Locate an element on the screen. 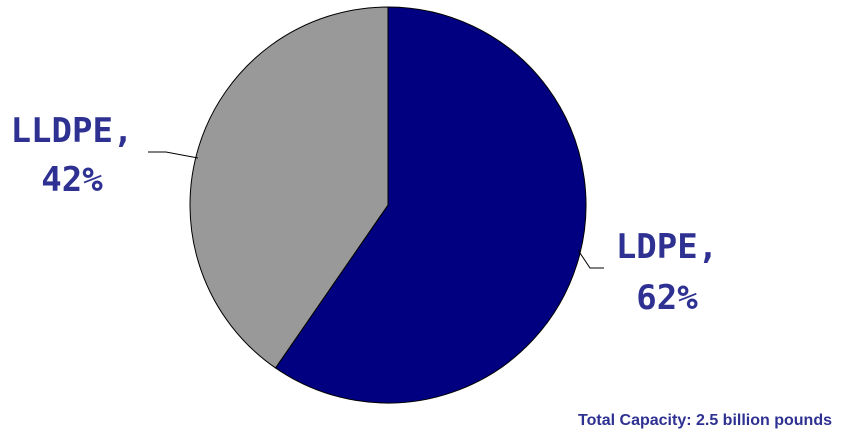  slice-label-lldpe-value: 42% is located at coordinates (72, 180).